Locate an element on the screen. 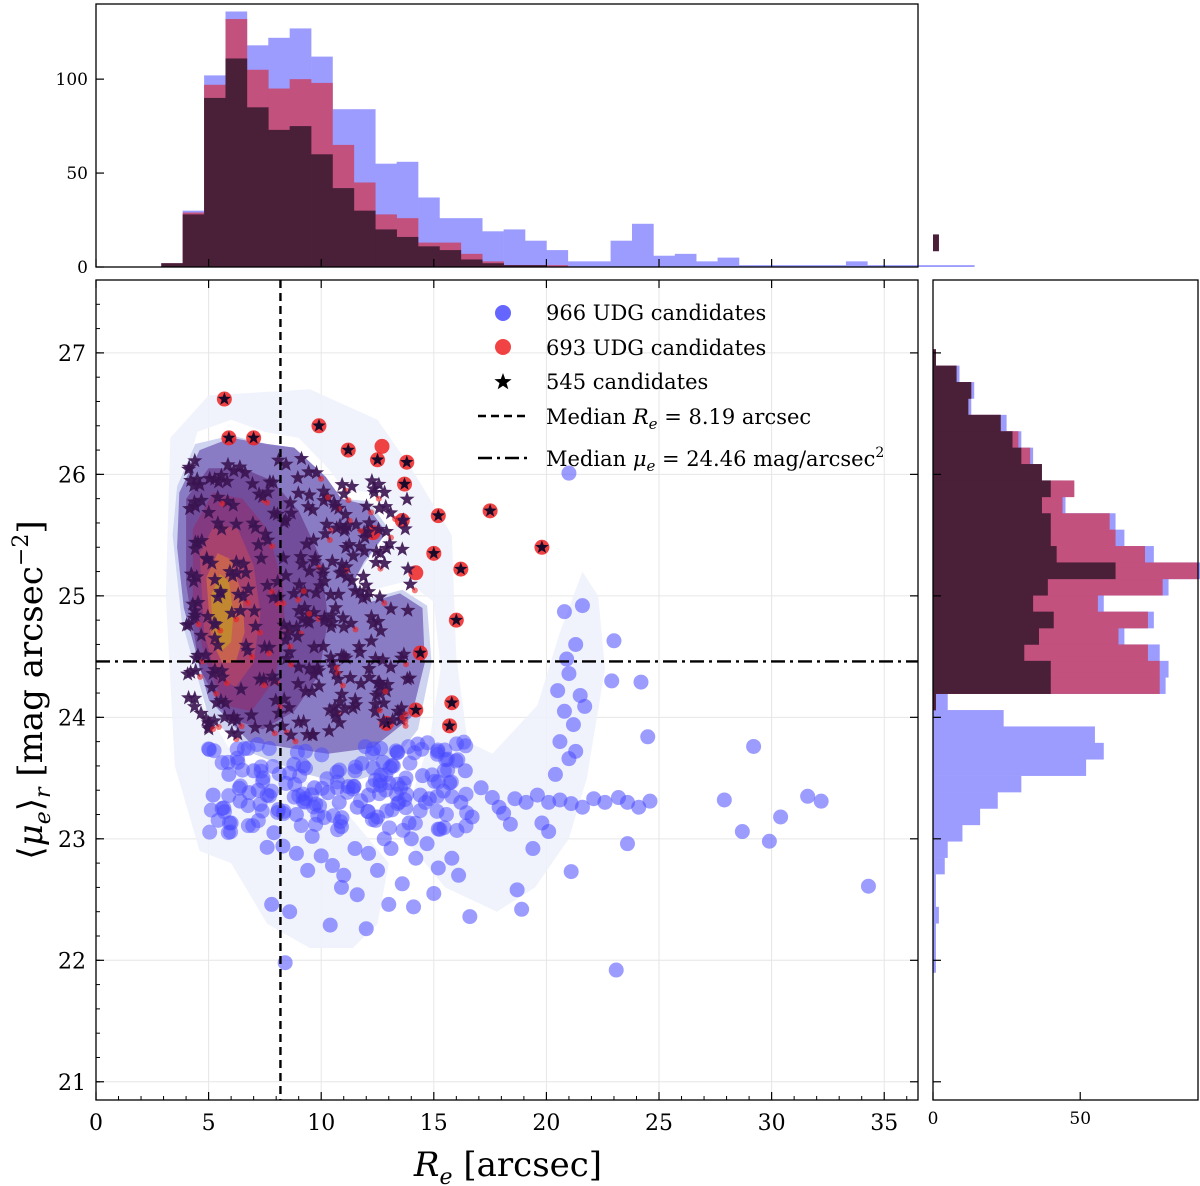 The height and width of the screenshot is (1186, 1200). right-x-tick-label: 50 is located at coordinates (1080, 1119).